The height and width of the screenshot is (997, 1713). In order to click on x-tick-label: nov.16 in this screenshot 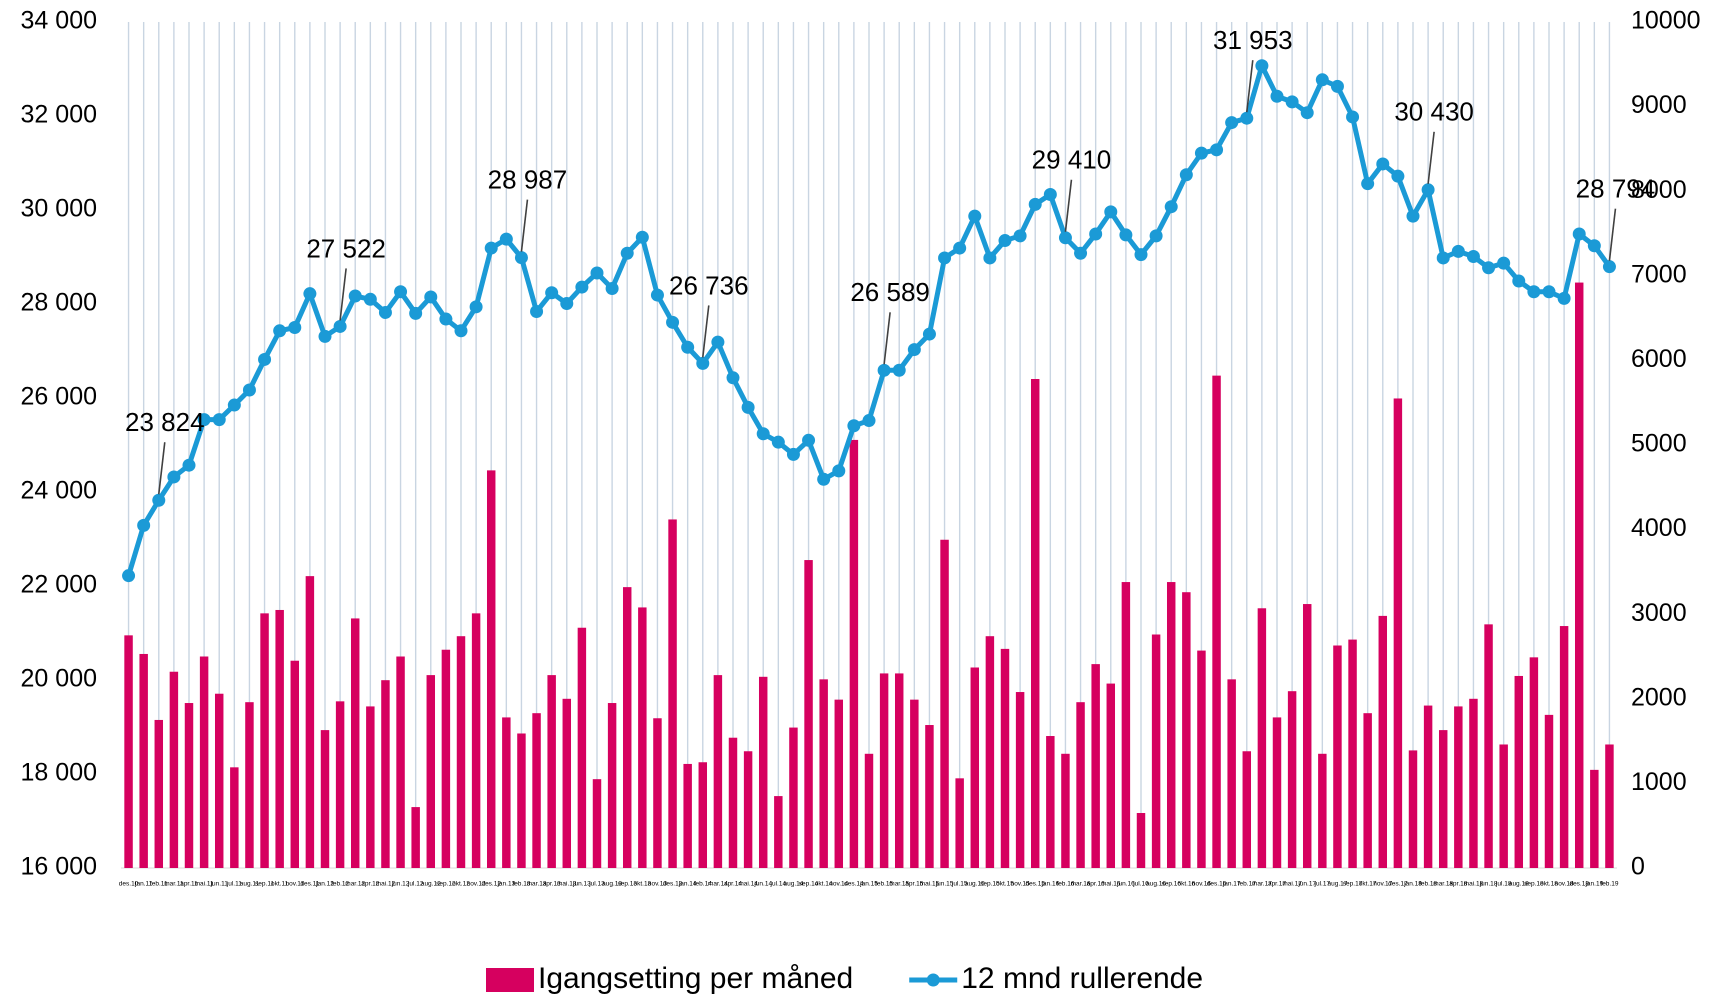, I will do `click(1201, 884)`.